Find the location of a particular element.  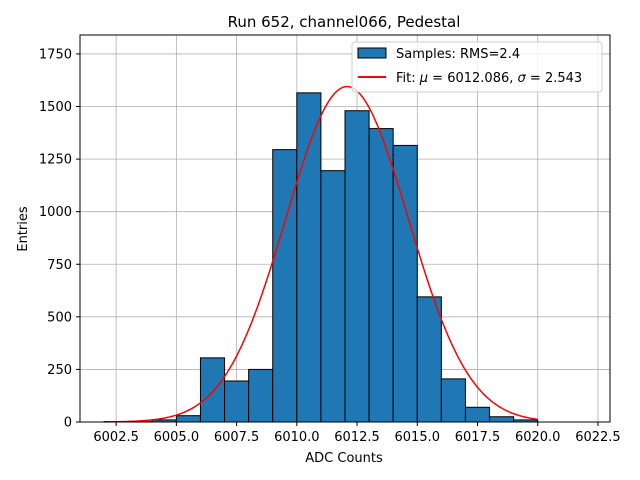

y-tick-label: 500 is located at coordinates (59, 317).